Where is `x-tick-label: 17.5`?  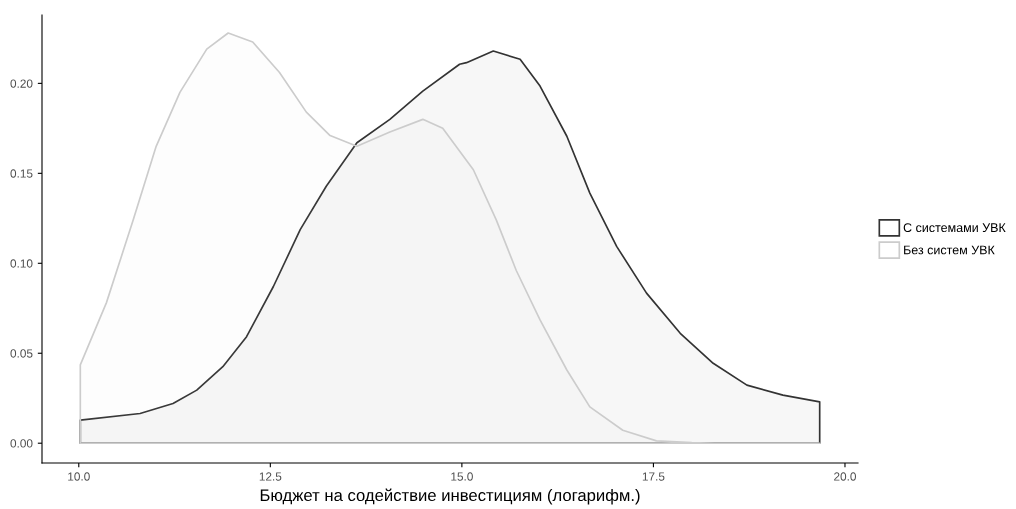 x-tick-label: 17.5 is located at coordinates (653, 476).